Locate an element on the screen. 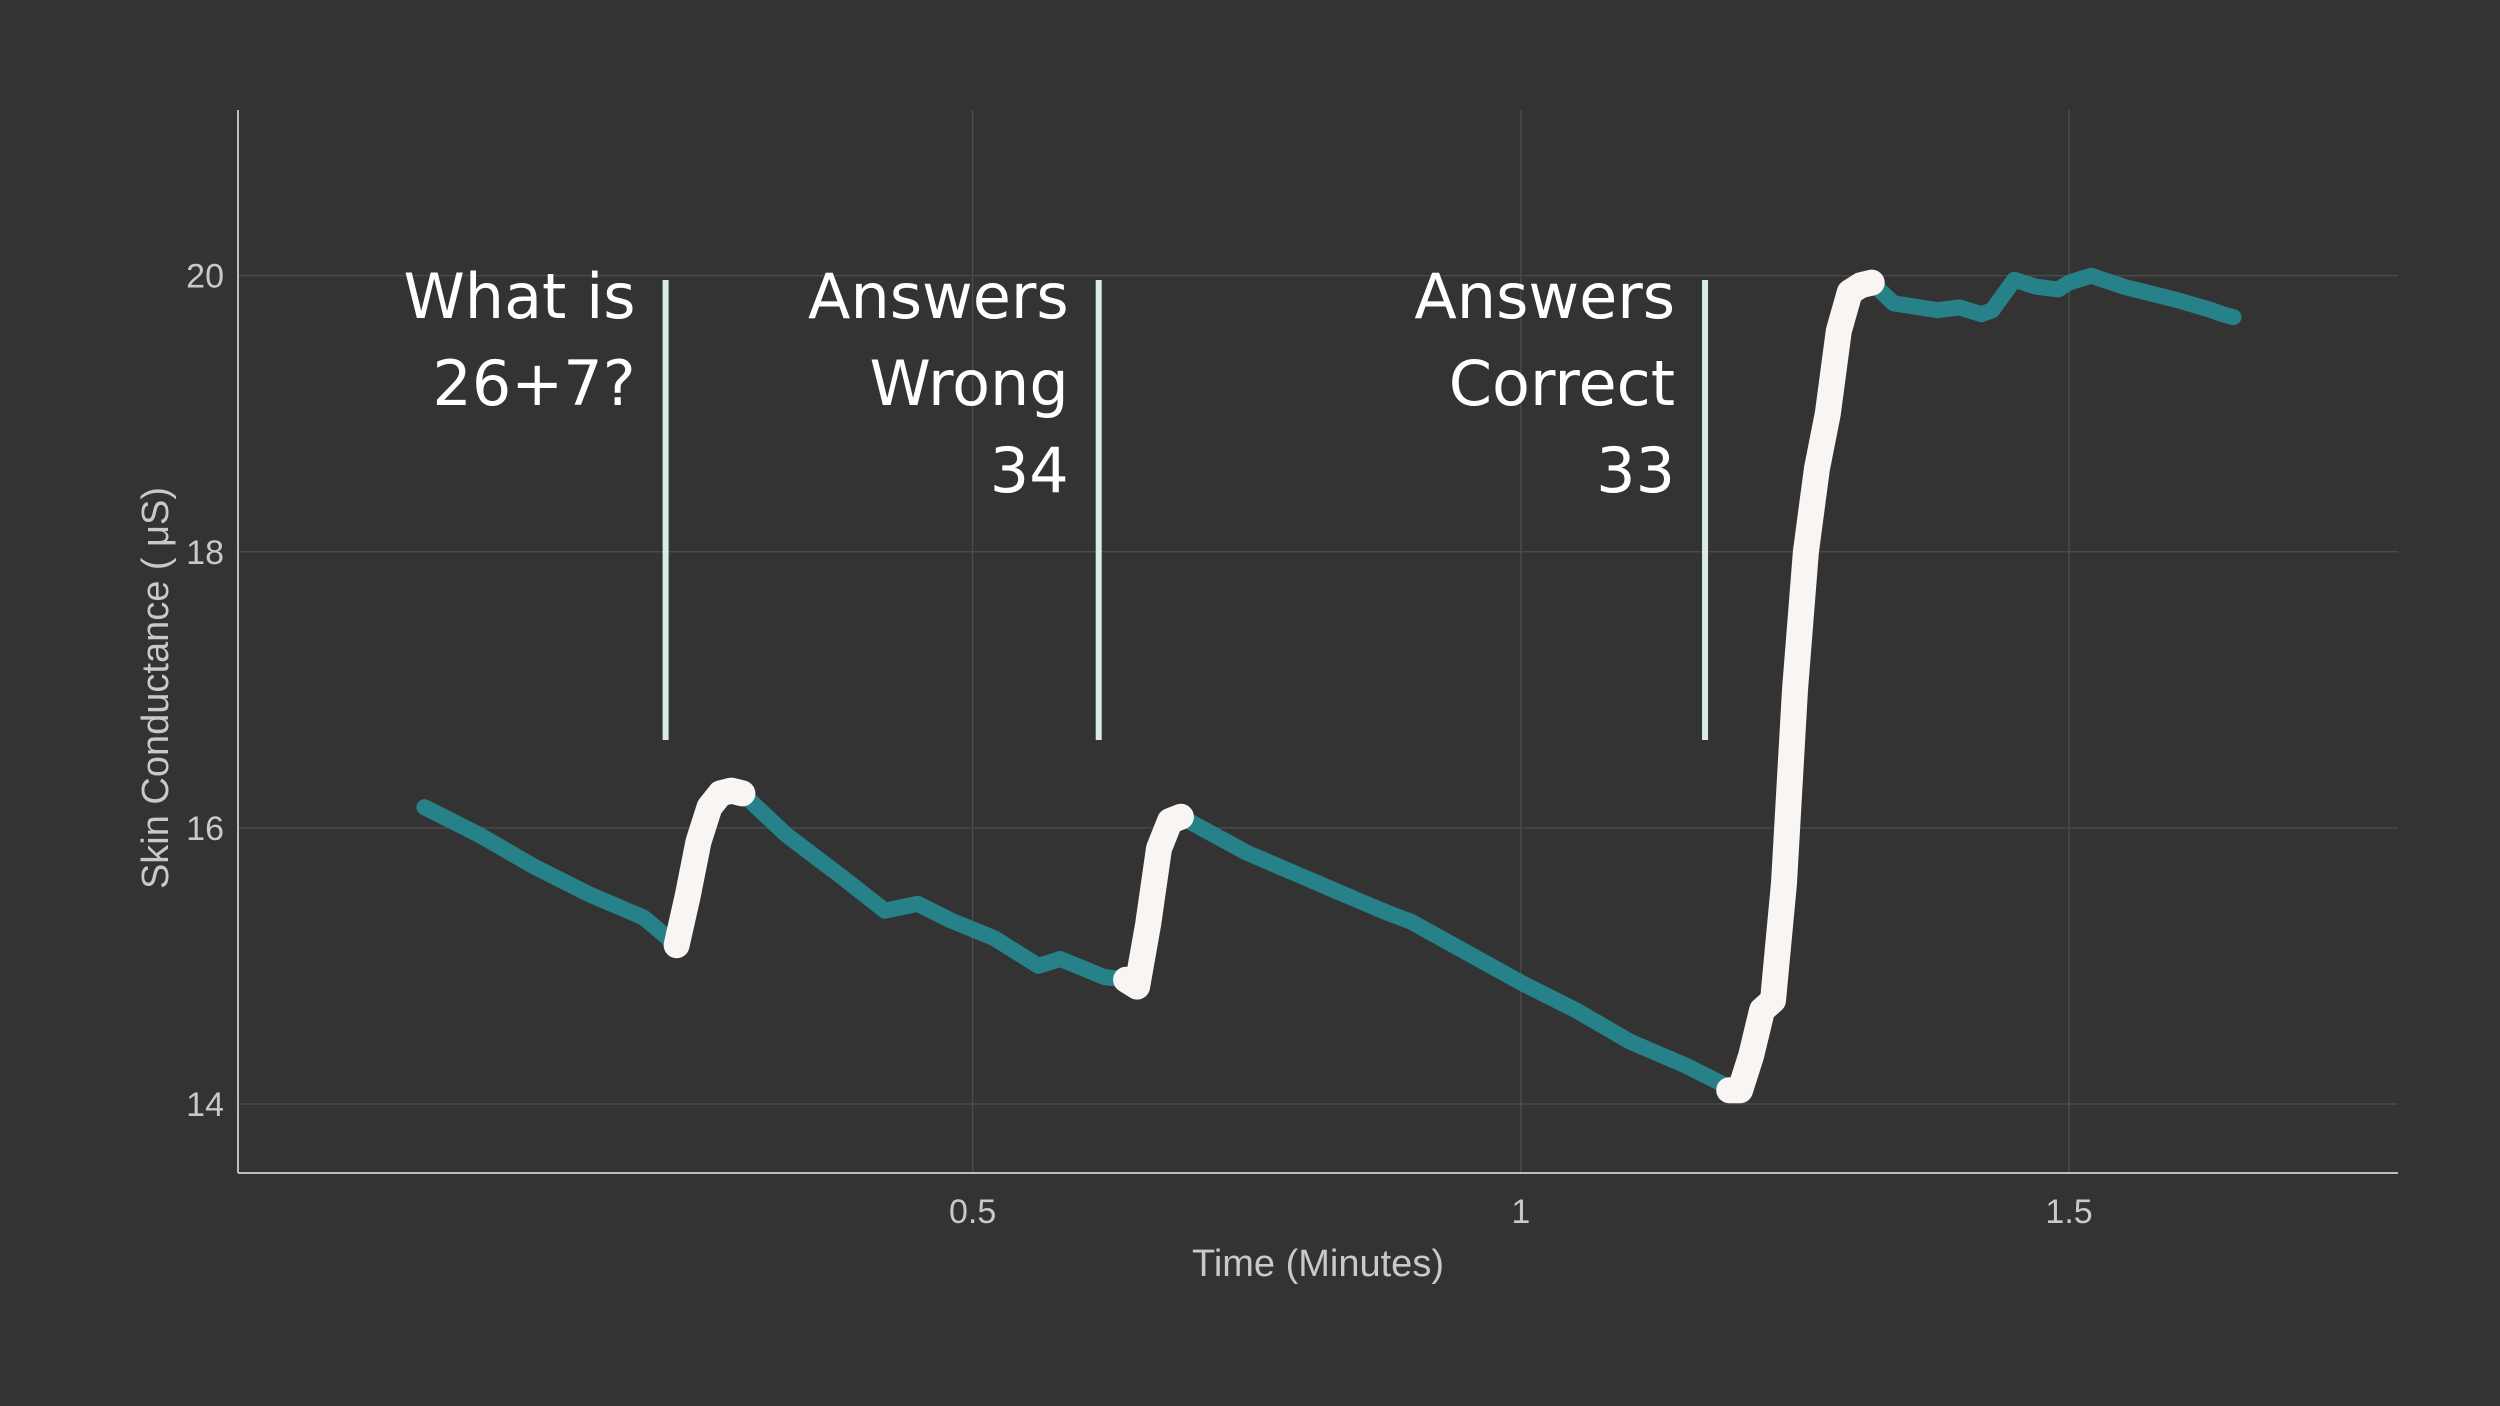  annotation-text: 34 is located at coordinates (1029, 470).